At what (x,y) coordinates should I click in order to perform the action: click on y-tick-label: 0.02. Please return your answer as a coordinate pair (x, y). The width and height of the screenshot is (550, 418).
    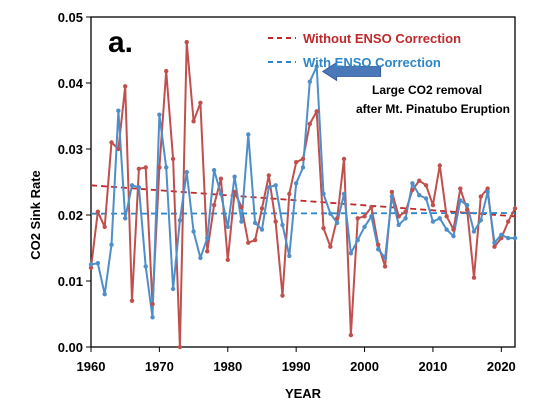
    Looking at the image, I should click on (70, 215).